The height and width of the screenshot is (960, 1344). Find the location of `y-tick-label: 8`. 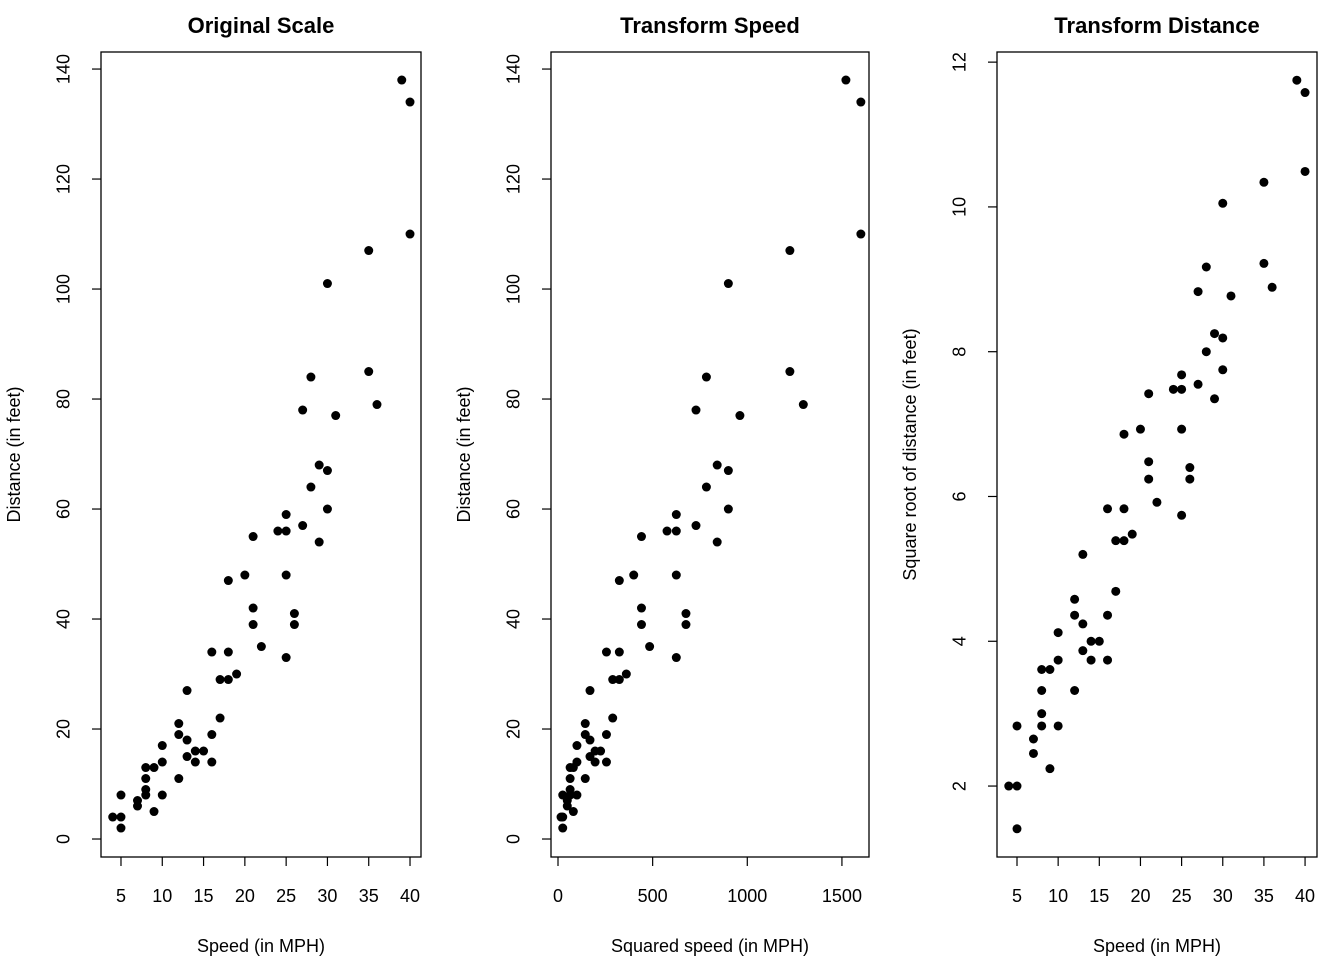

y-tick-label: 8 is located at coordinates (960, 352).